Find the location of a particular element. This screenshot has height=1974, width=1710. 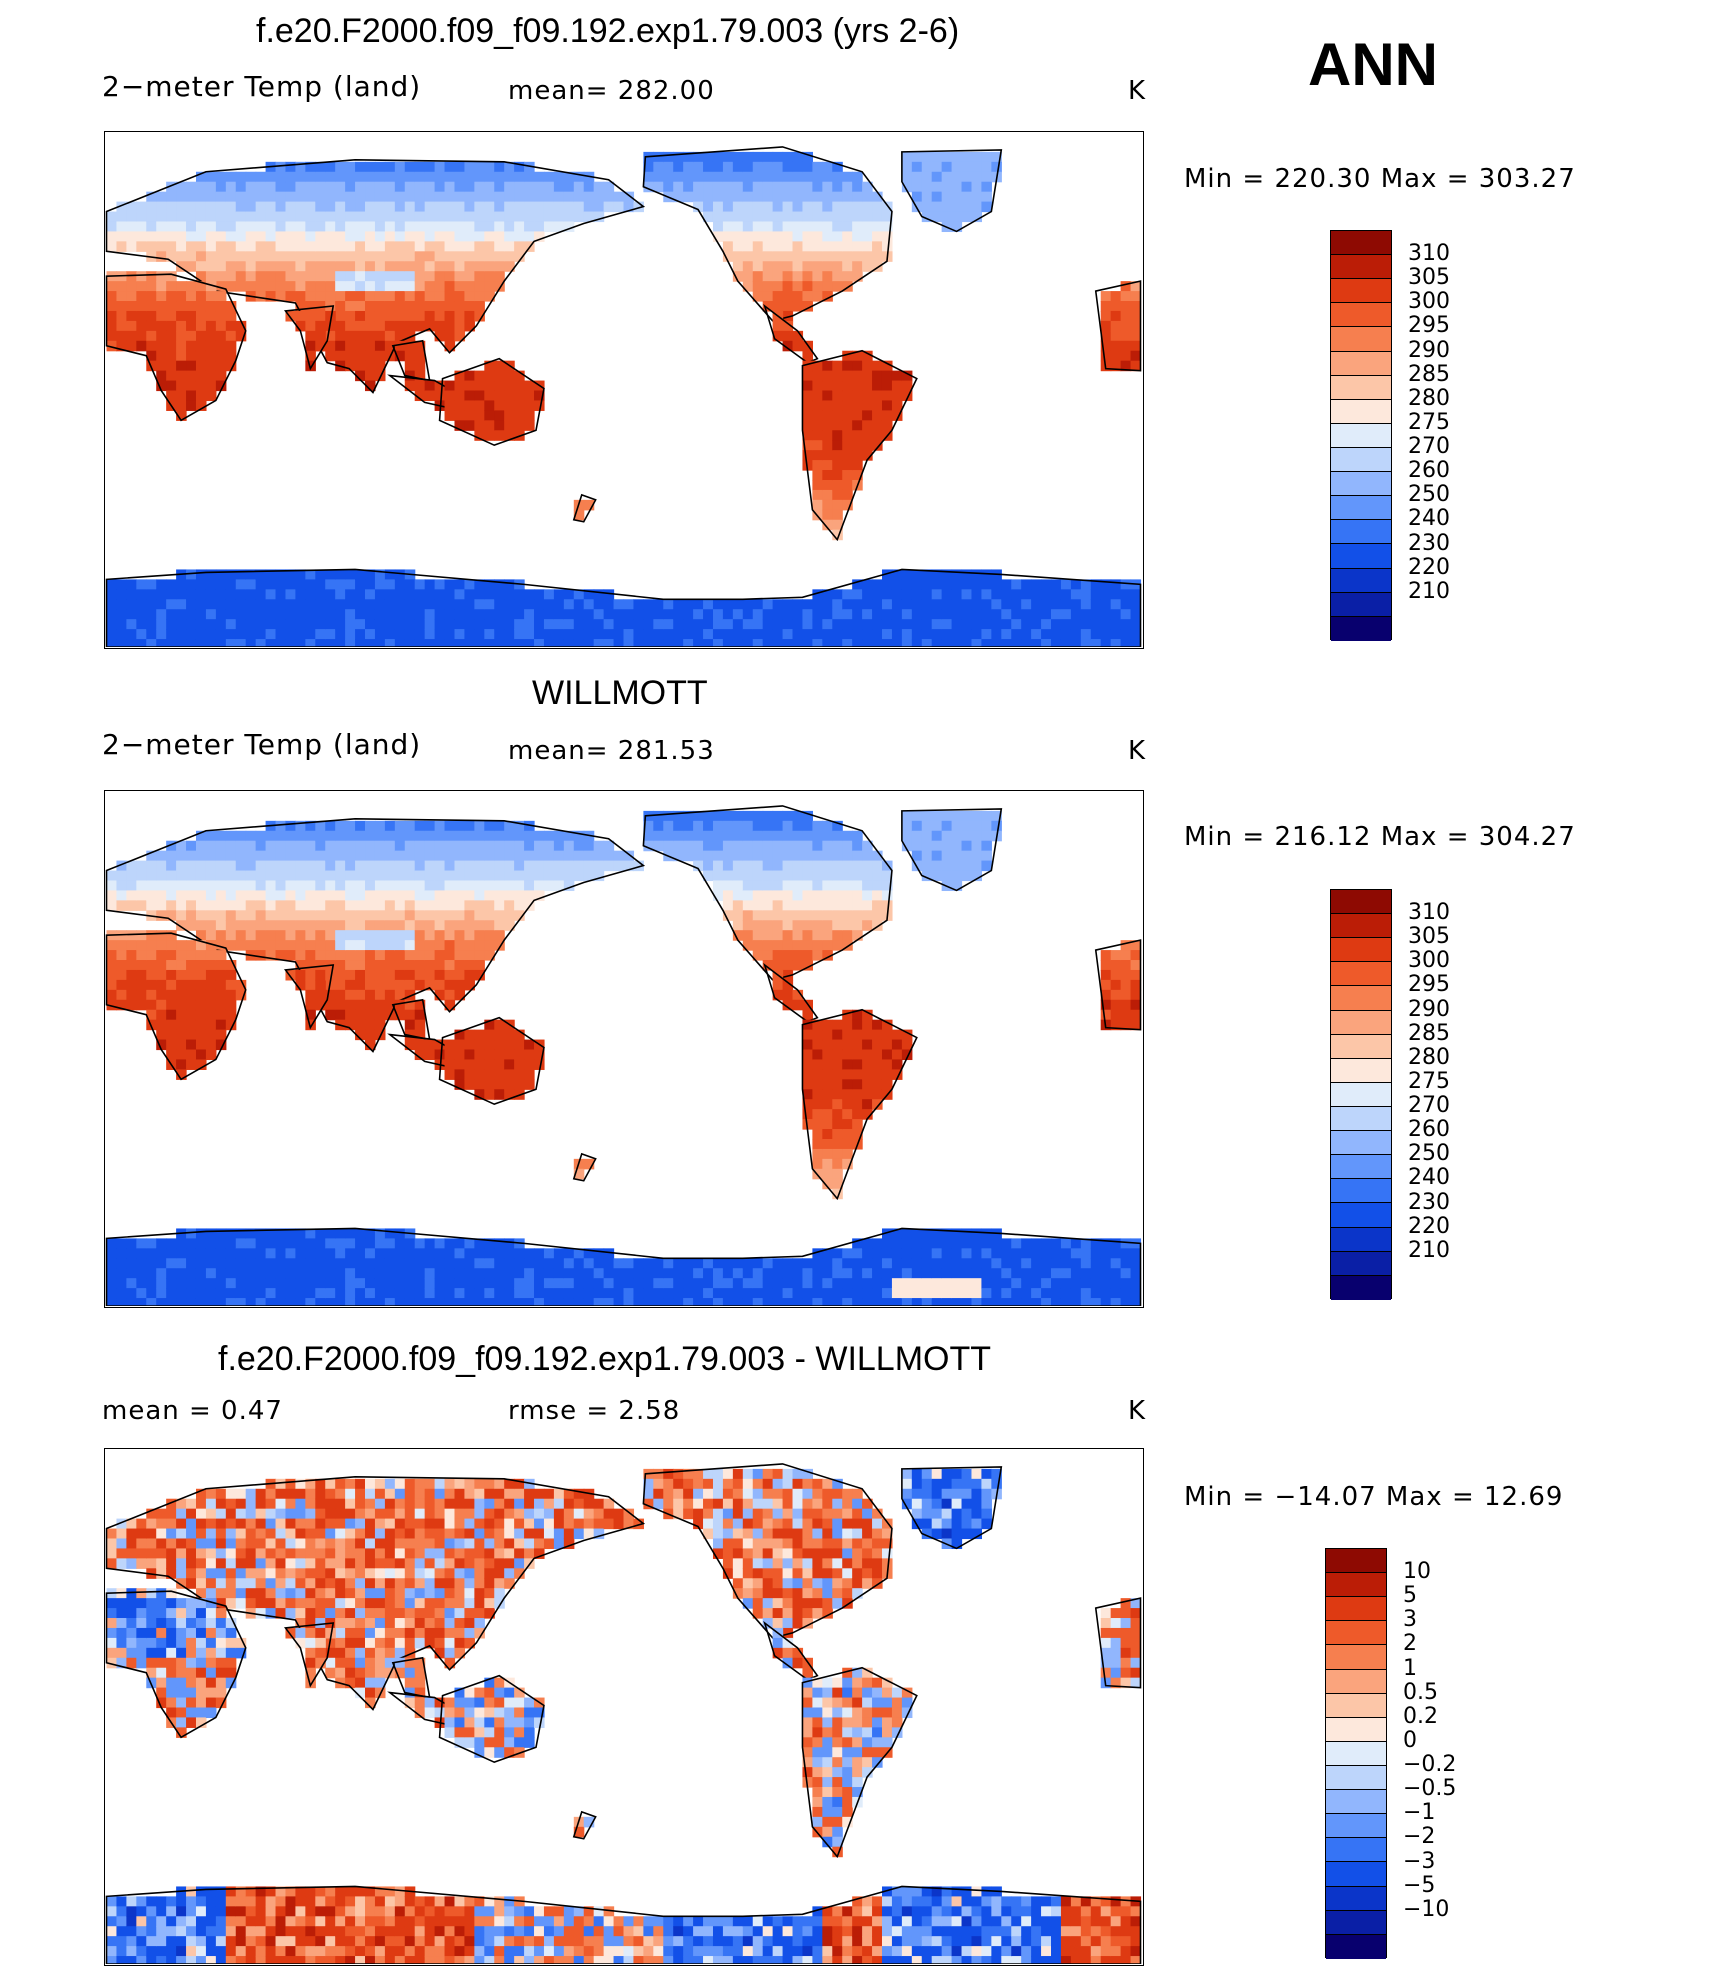

colorbar-label: 2 is located at coordinates (1410, 1644).